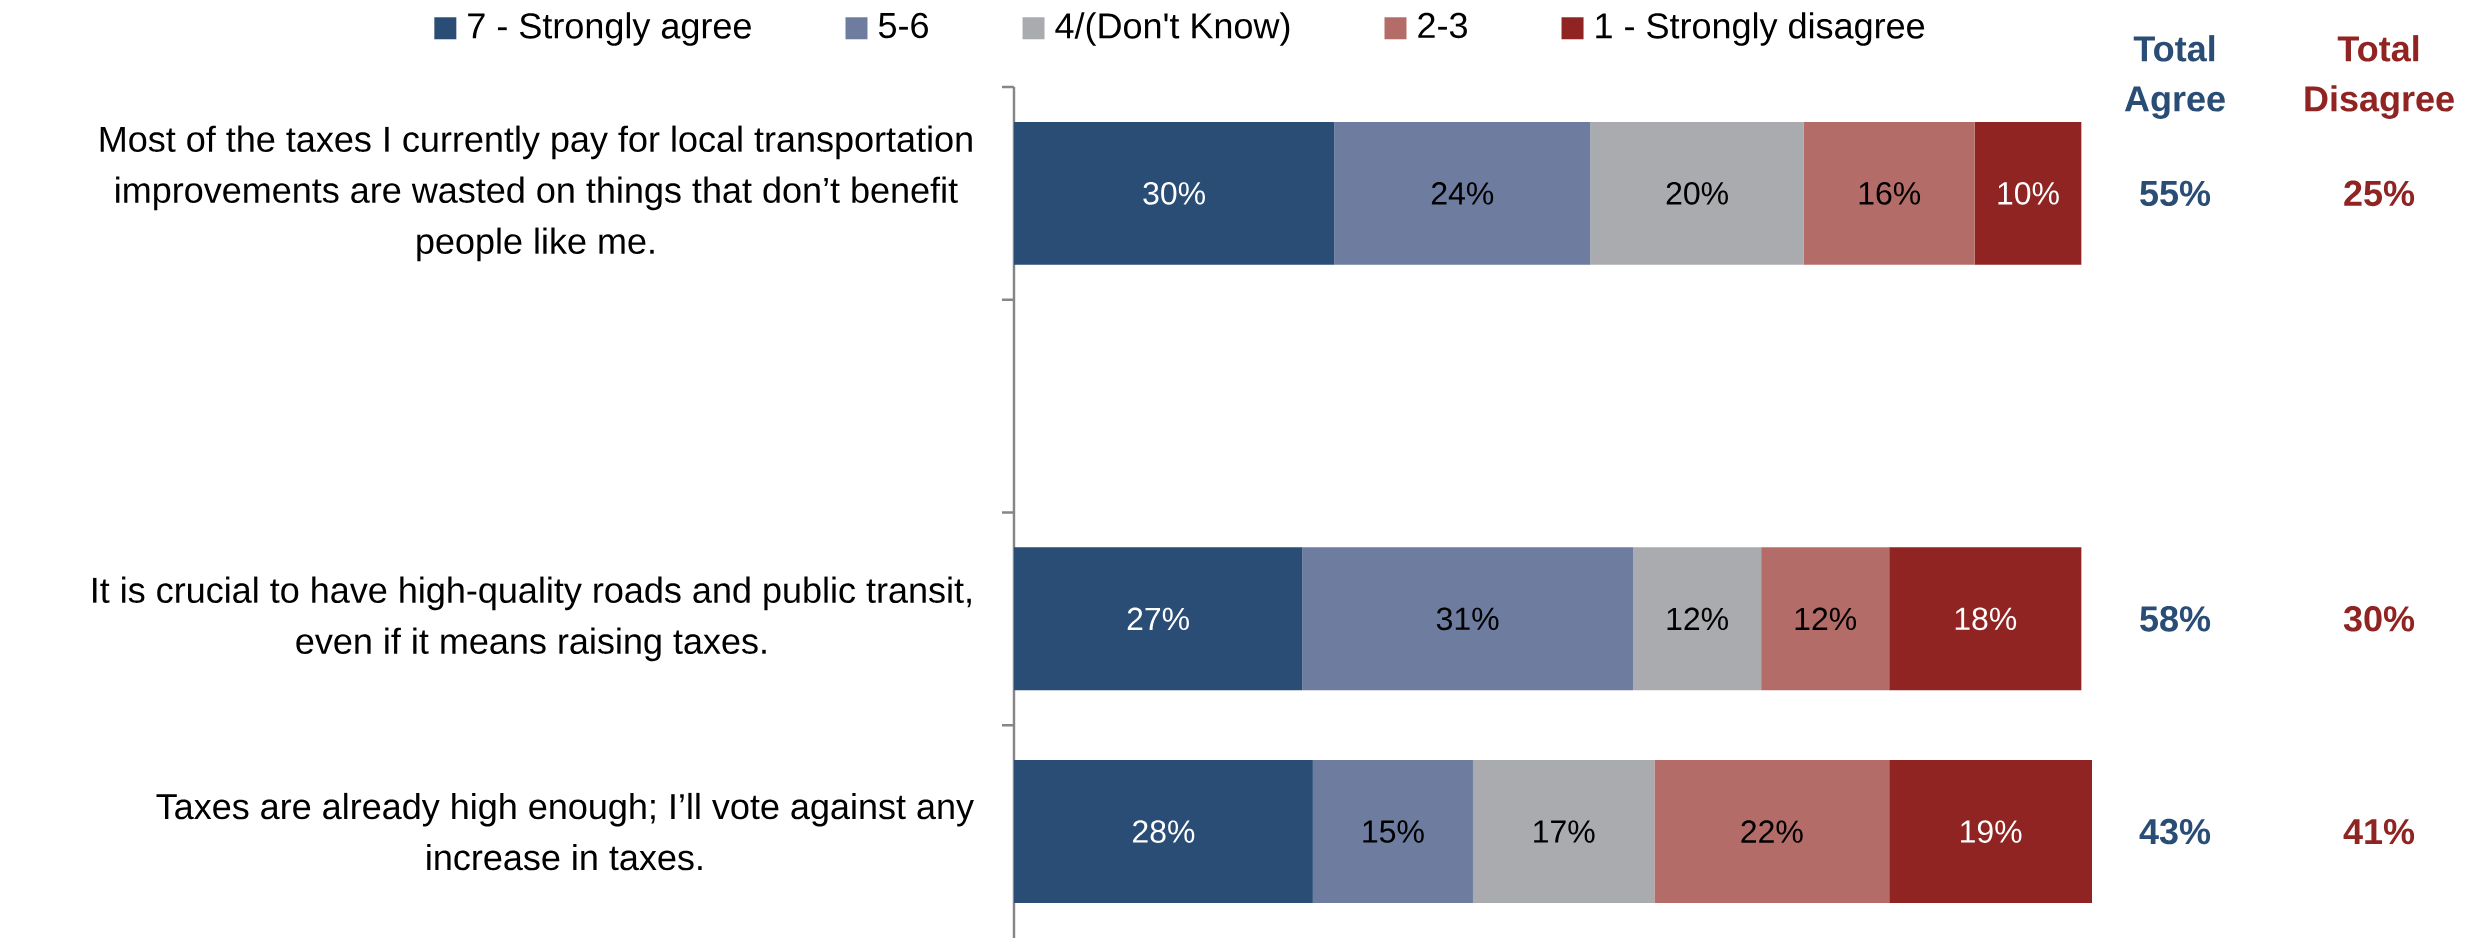 The image size is (2479, 938). I want to click on data-label: 24%, so click(1462, 193).